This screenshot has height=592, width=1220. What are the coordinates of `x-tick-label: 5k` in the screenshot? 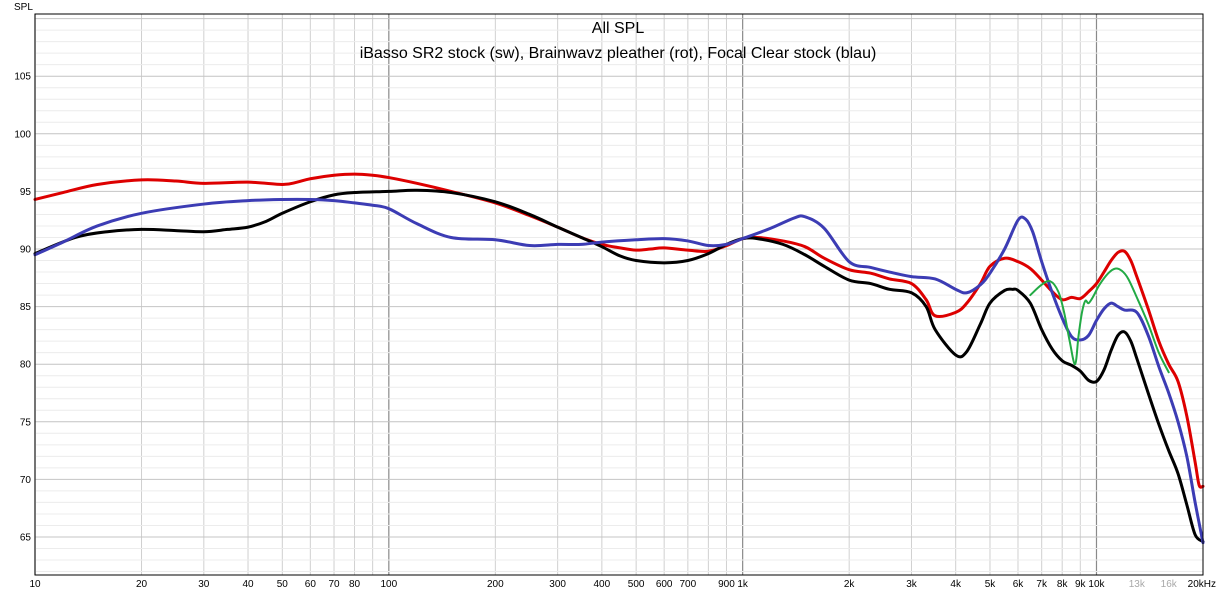 It's located at (991, 584).